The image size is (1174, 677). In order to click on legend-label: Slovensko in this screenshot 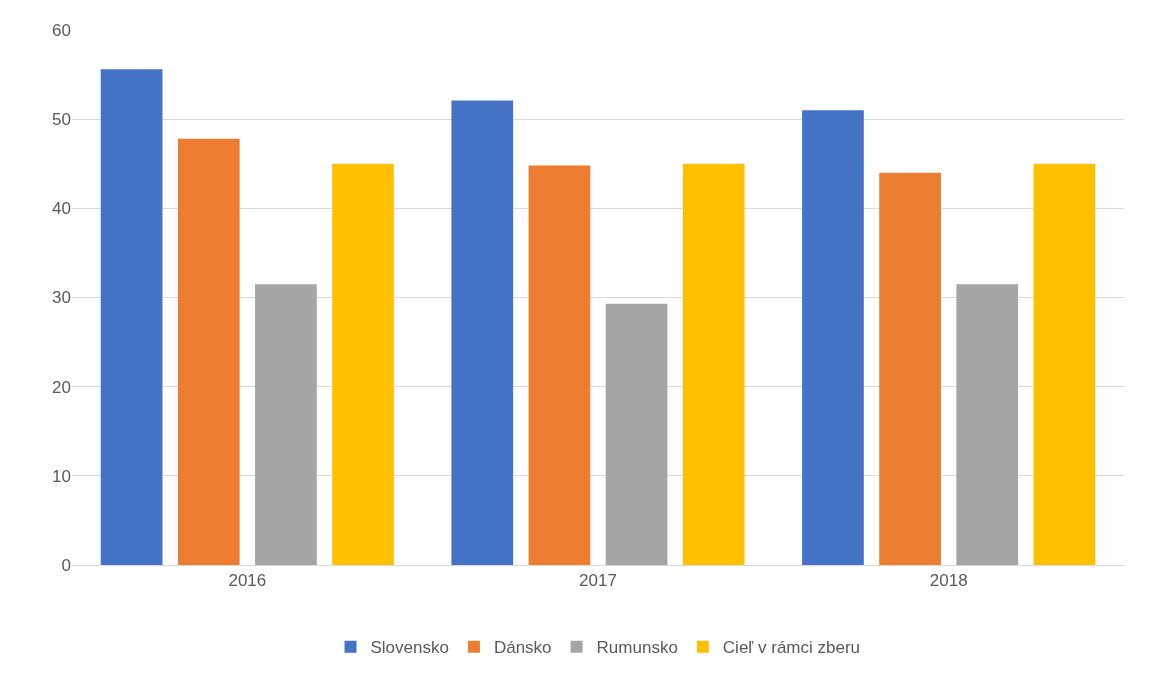, I will do `click(409, 648)`.